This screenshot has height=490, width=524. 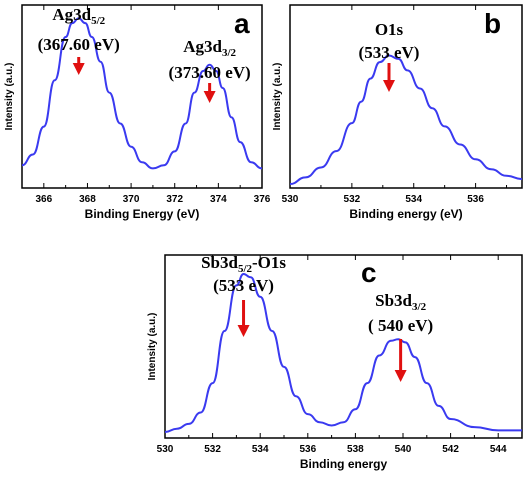 I want to click on x-axis-label: Binding energy (eV), so click(x=405, y=214).